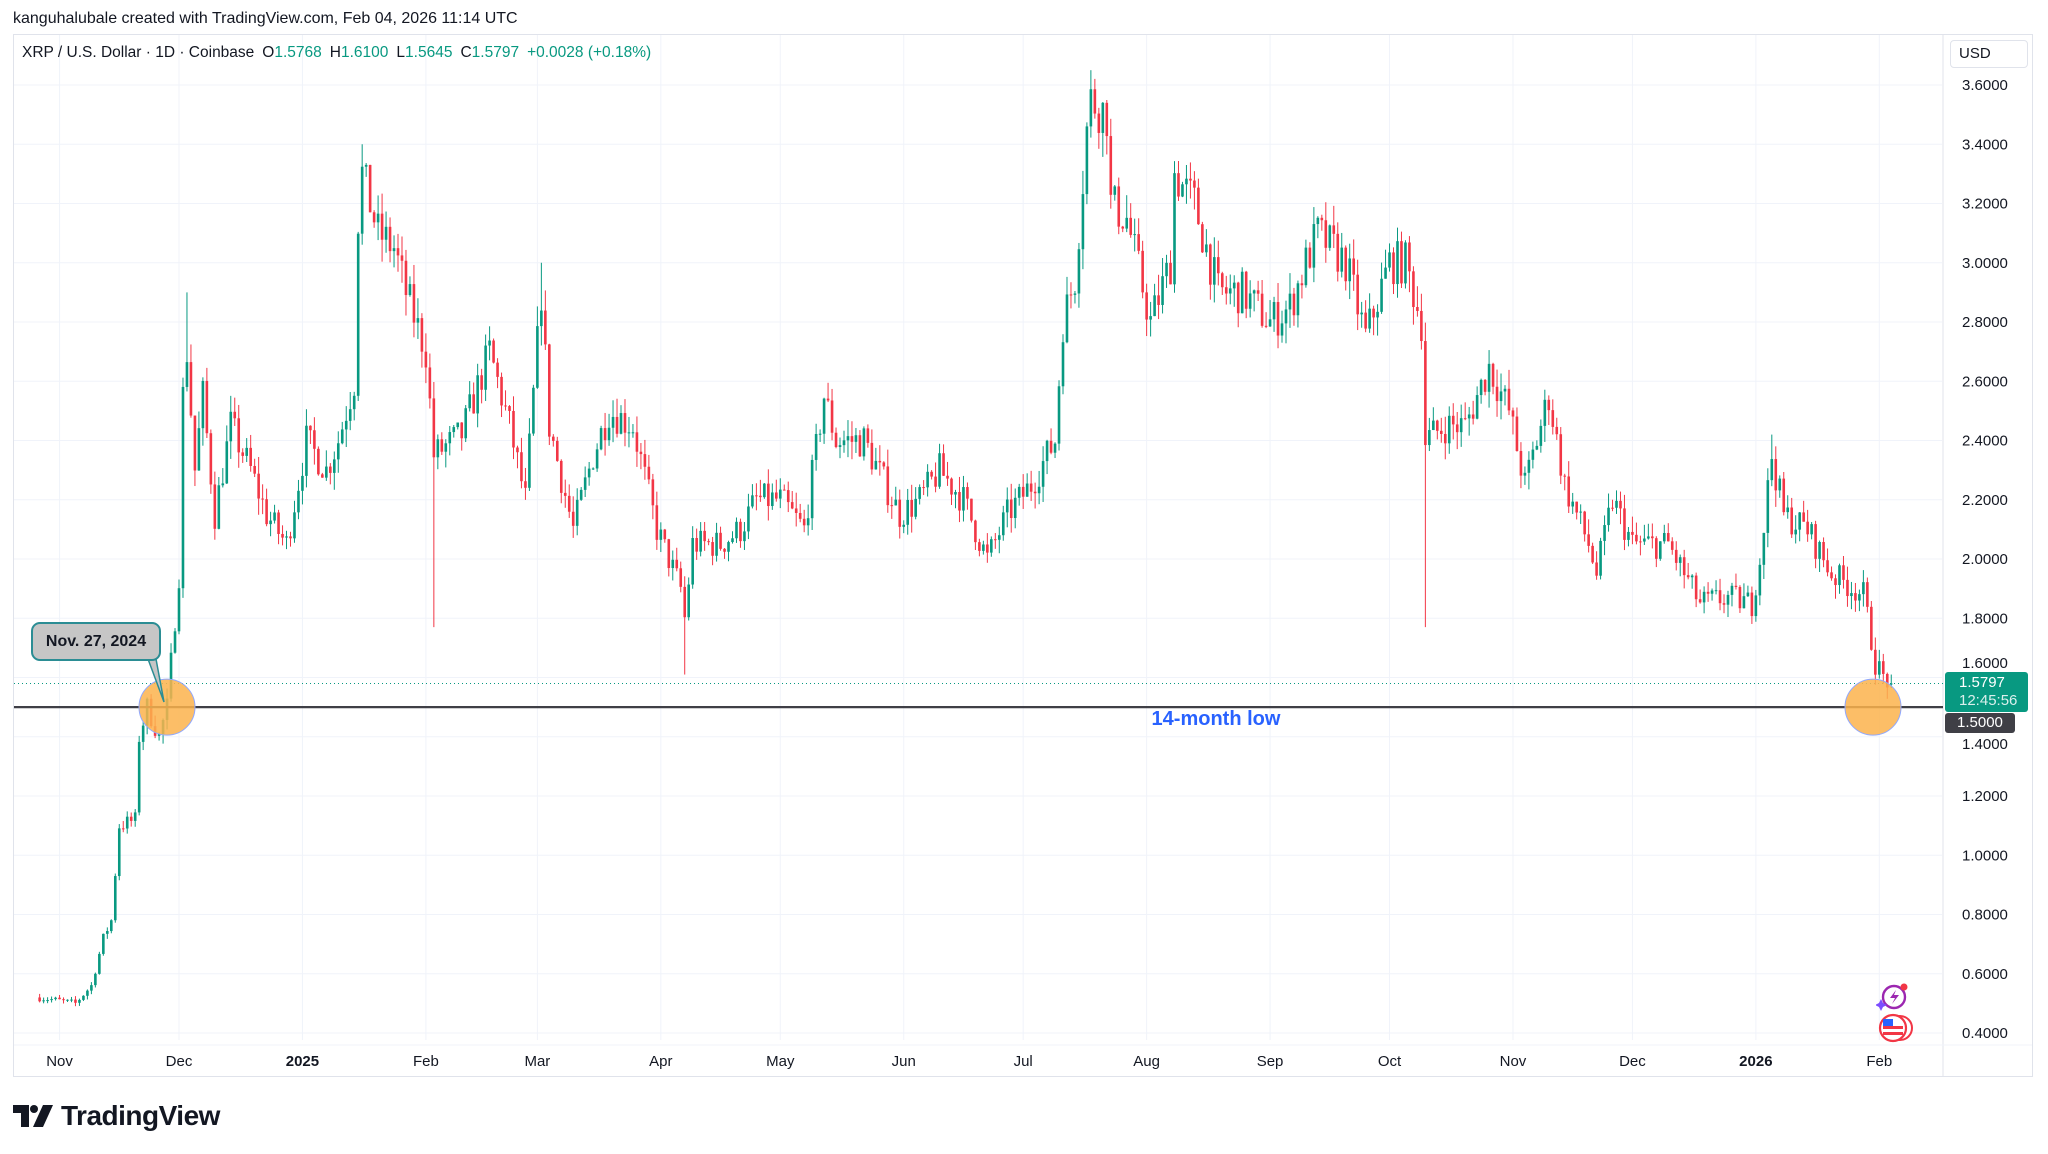 This screenshot has width=2048, height=1154. Describe the element at coordinates (1985, 974) in the screenshot. I see `y-tick-label: 0.6000` at that location.